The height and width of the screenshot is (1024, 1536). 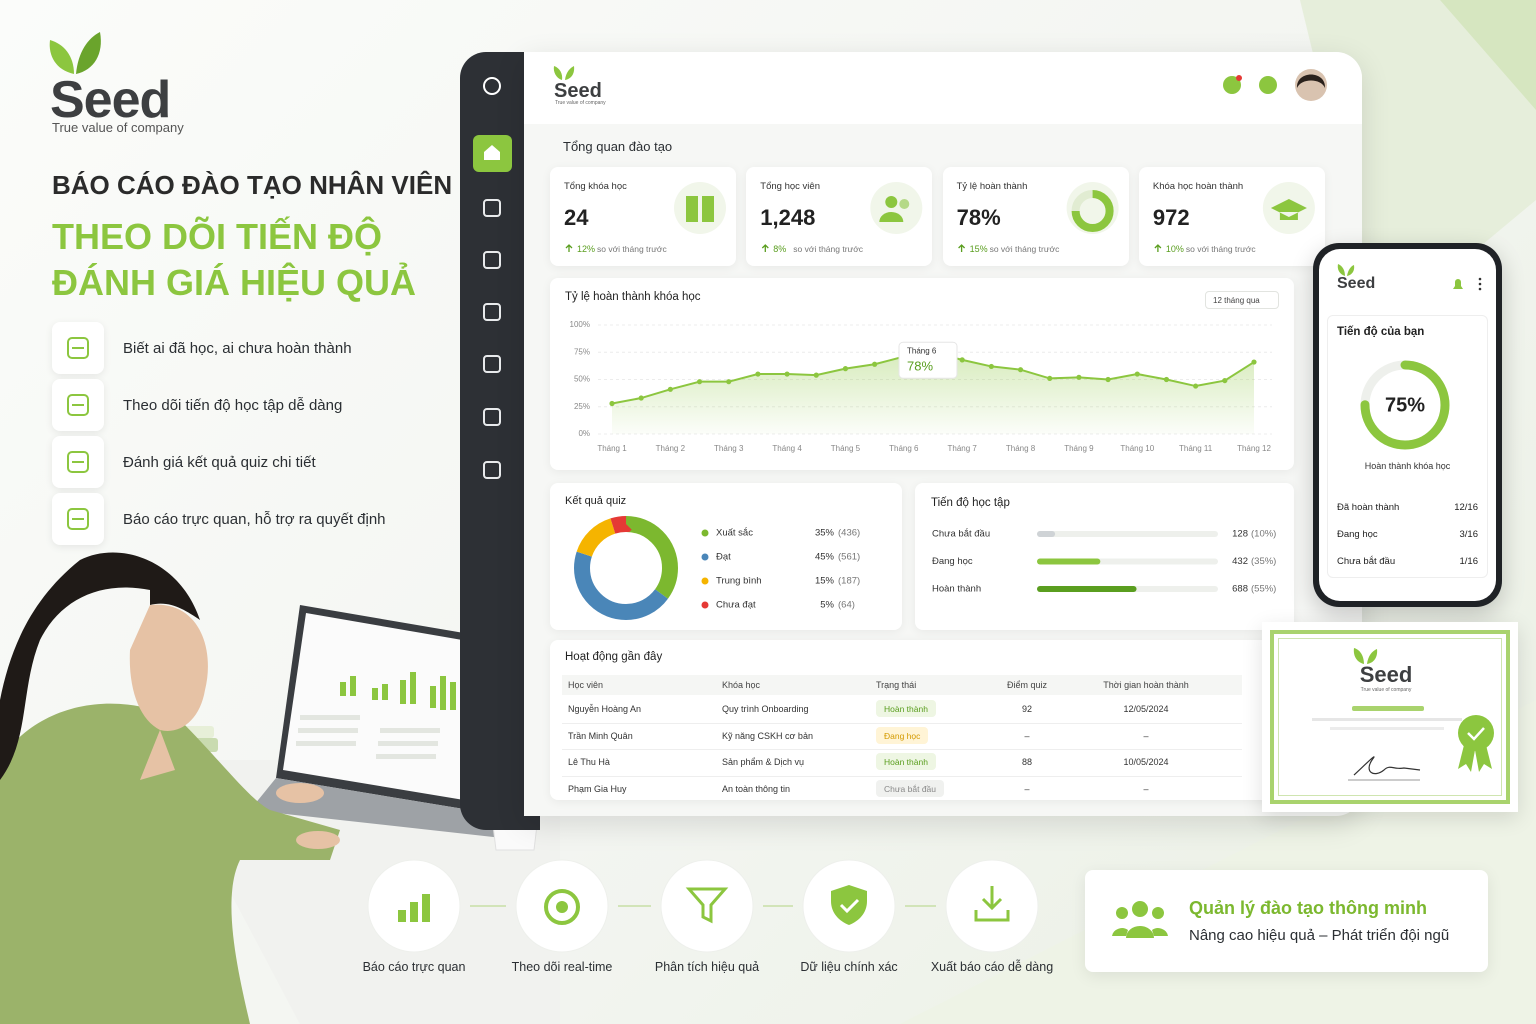 I want to click on y-tick-label: 25%, so click(x=582, y=406).